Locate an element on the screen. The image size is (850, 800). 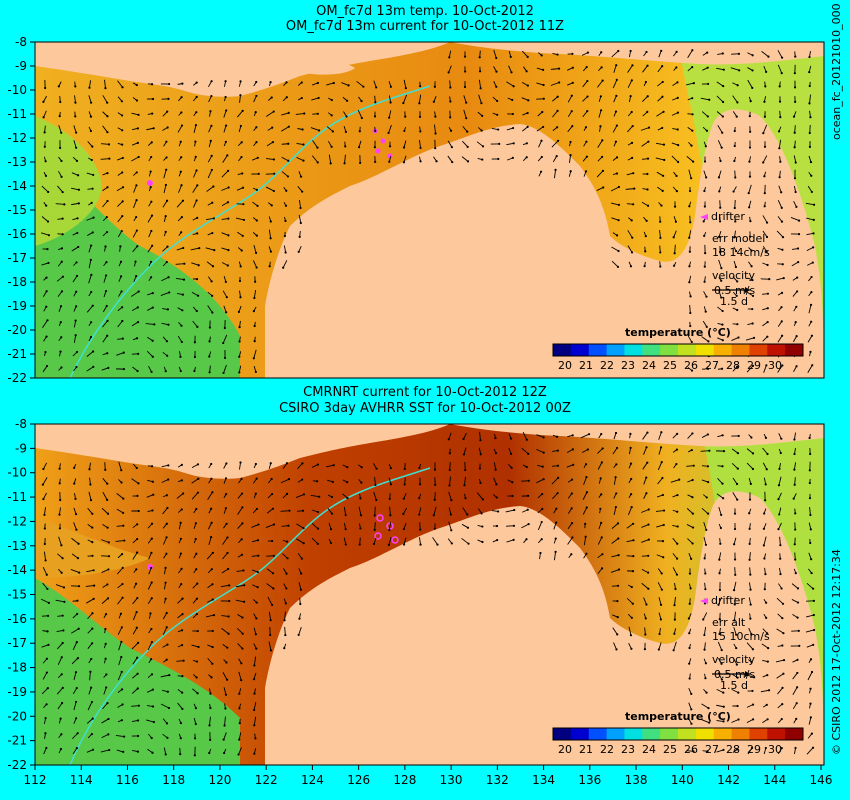
bottom-drifter-marker is located at coordinates (150, 567).